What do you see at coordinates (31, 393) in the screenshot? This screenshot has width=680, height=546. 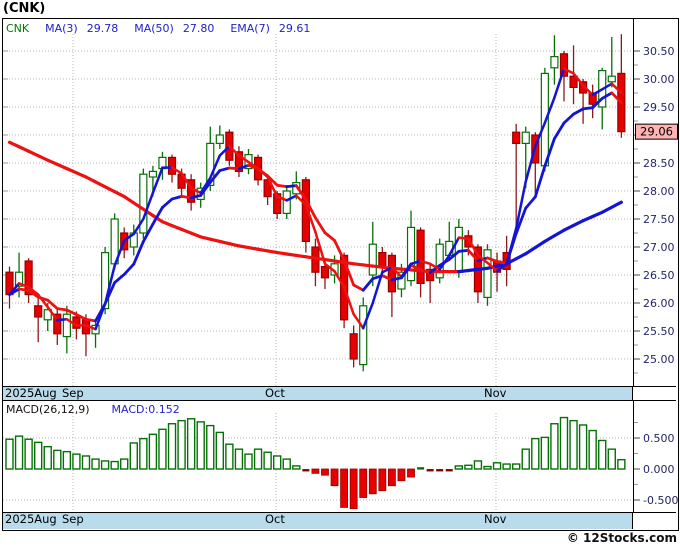 I see `month-label-aug: 2025Aug` at bounding box center [31, 393].